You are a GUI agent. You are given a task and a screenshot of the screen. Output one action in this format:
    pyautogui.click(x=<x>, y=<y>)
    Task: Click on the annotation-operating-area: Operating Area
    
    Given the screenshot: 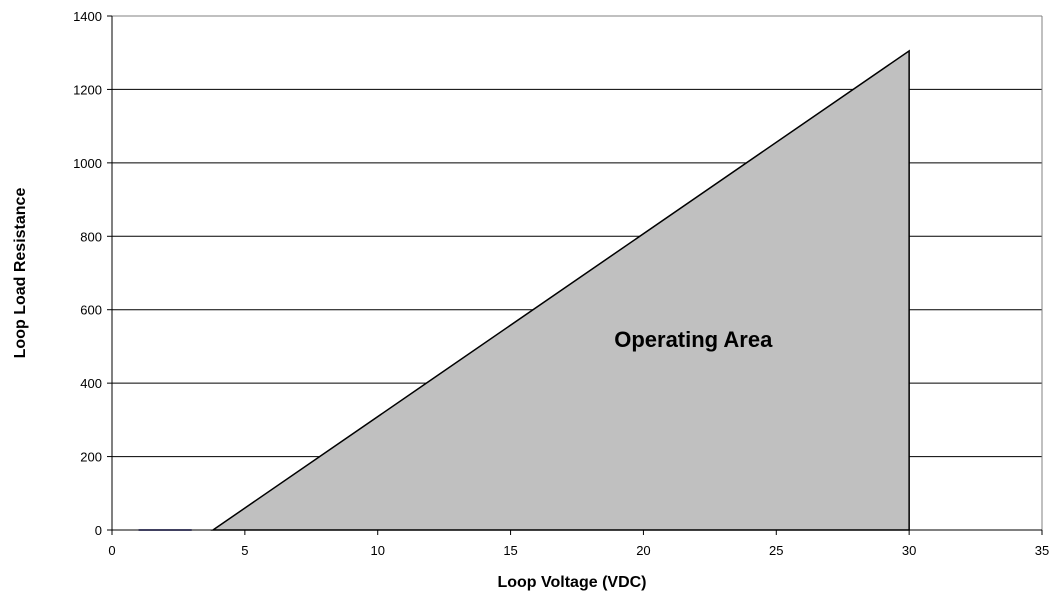 What is the action you would take?
    pyautogui.click(x=693, y=339)
    